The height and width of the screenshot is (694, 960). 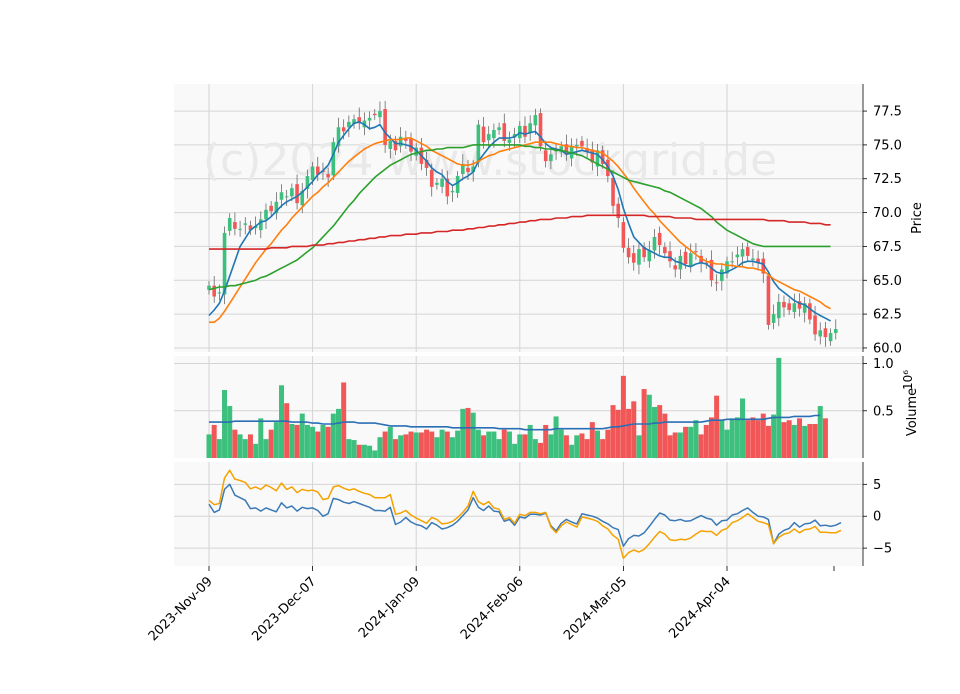 What do you see at coordinates (515, 422) in the screenshot?
I see `volume-average-line` at bounding box center [515, 422].